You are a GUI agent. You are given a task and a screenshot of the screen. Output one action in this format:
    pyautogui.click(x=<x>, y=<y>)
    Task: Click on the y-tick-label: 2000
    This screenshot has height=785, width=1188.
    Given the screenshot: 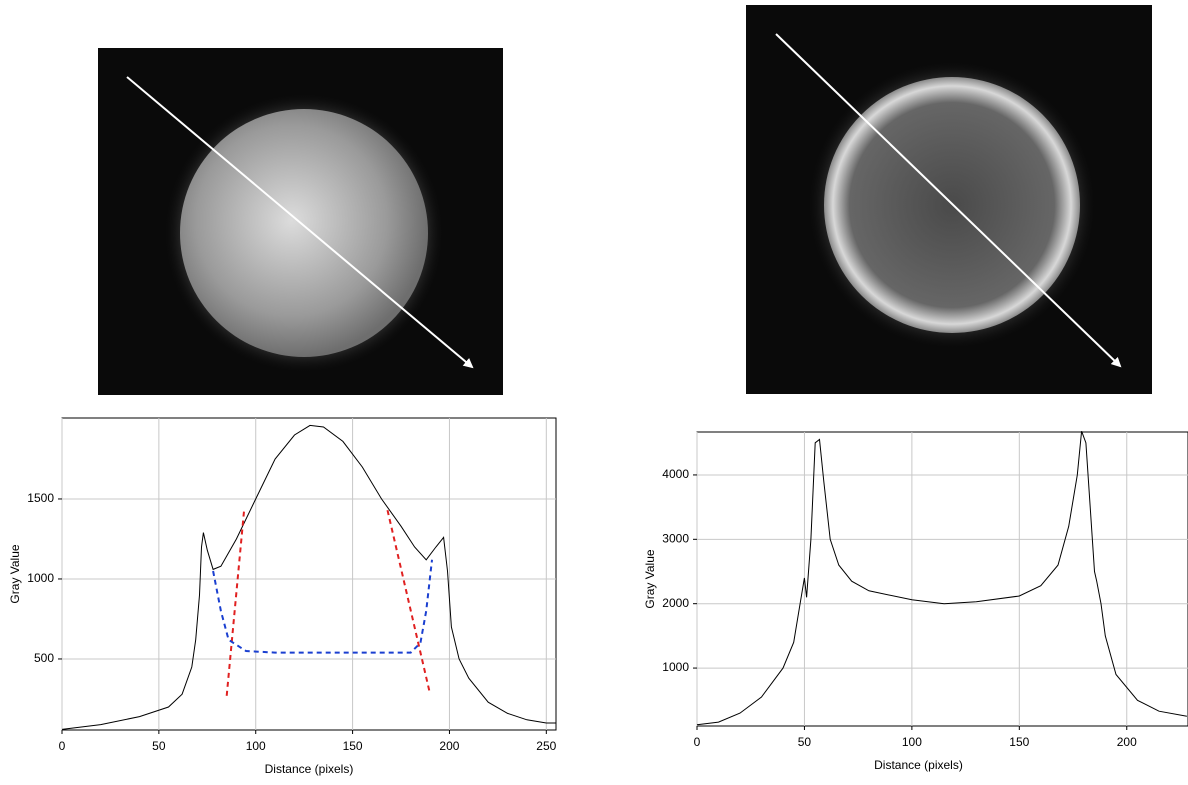 What is the action you would take?
    pyautogui.click(x=675, y=603)
    